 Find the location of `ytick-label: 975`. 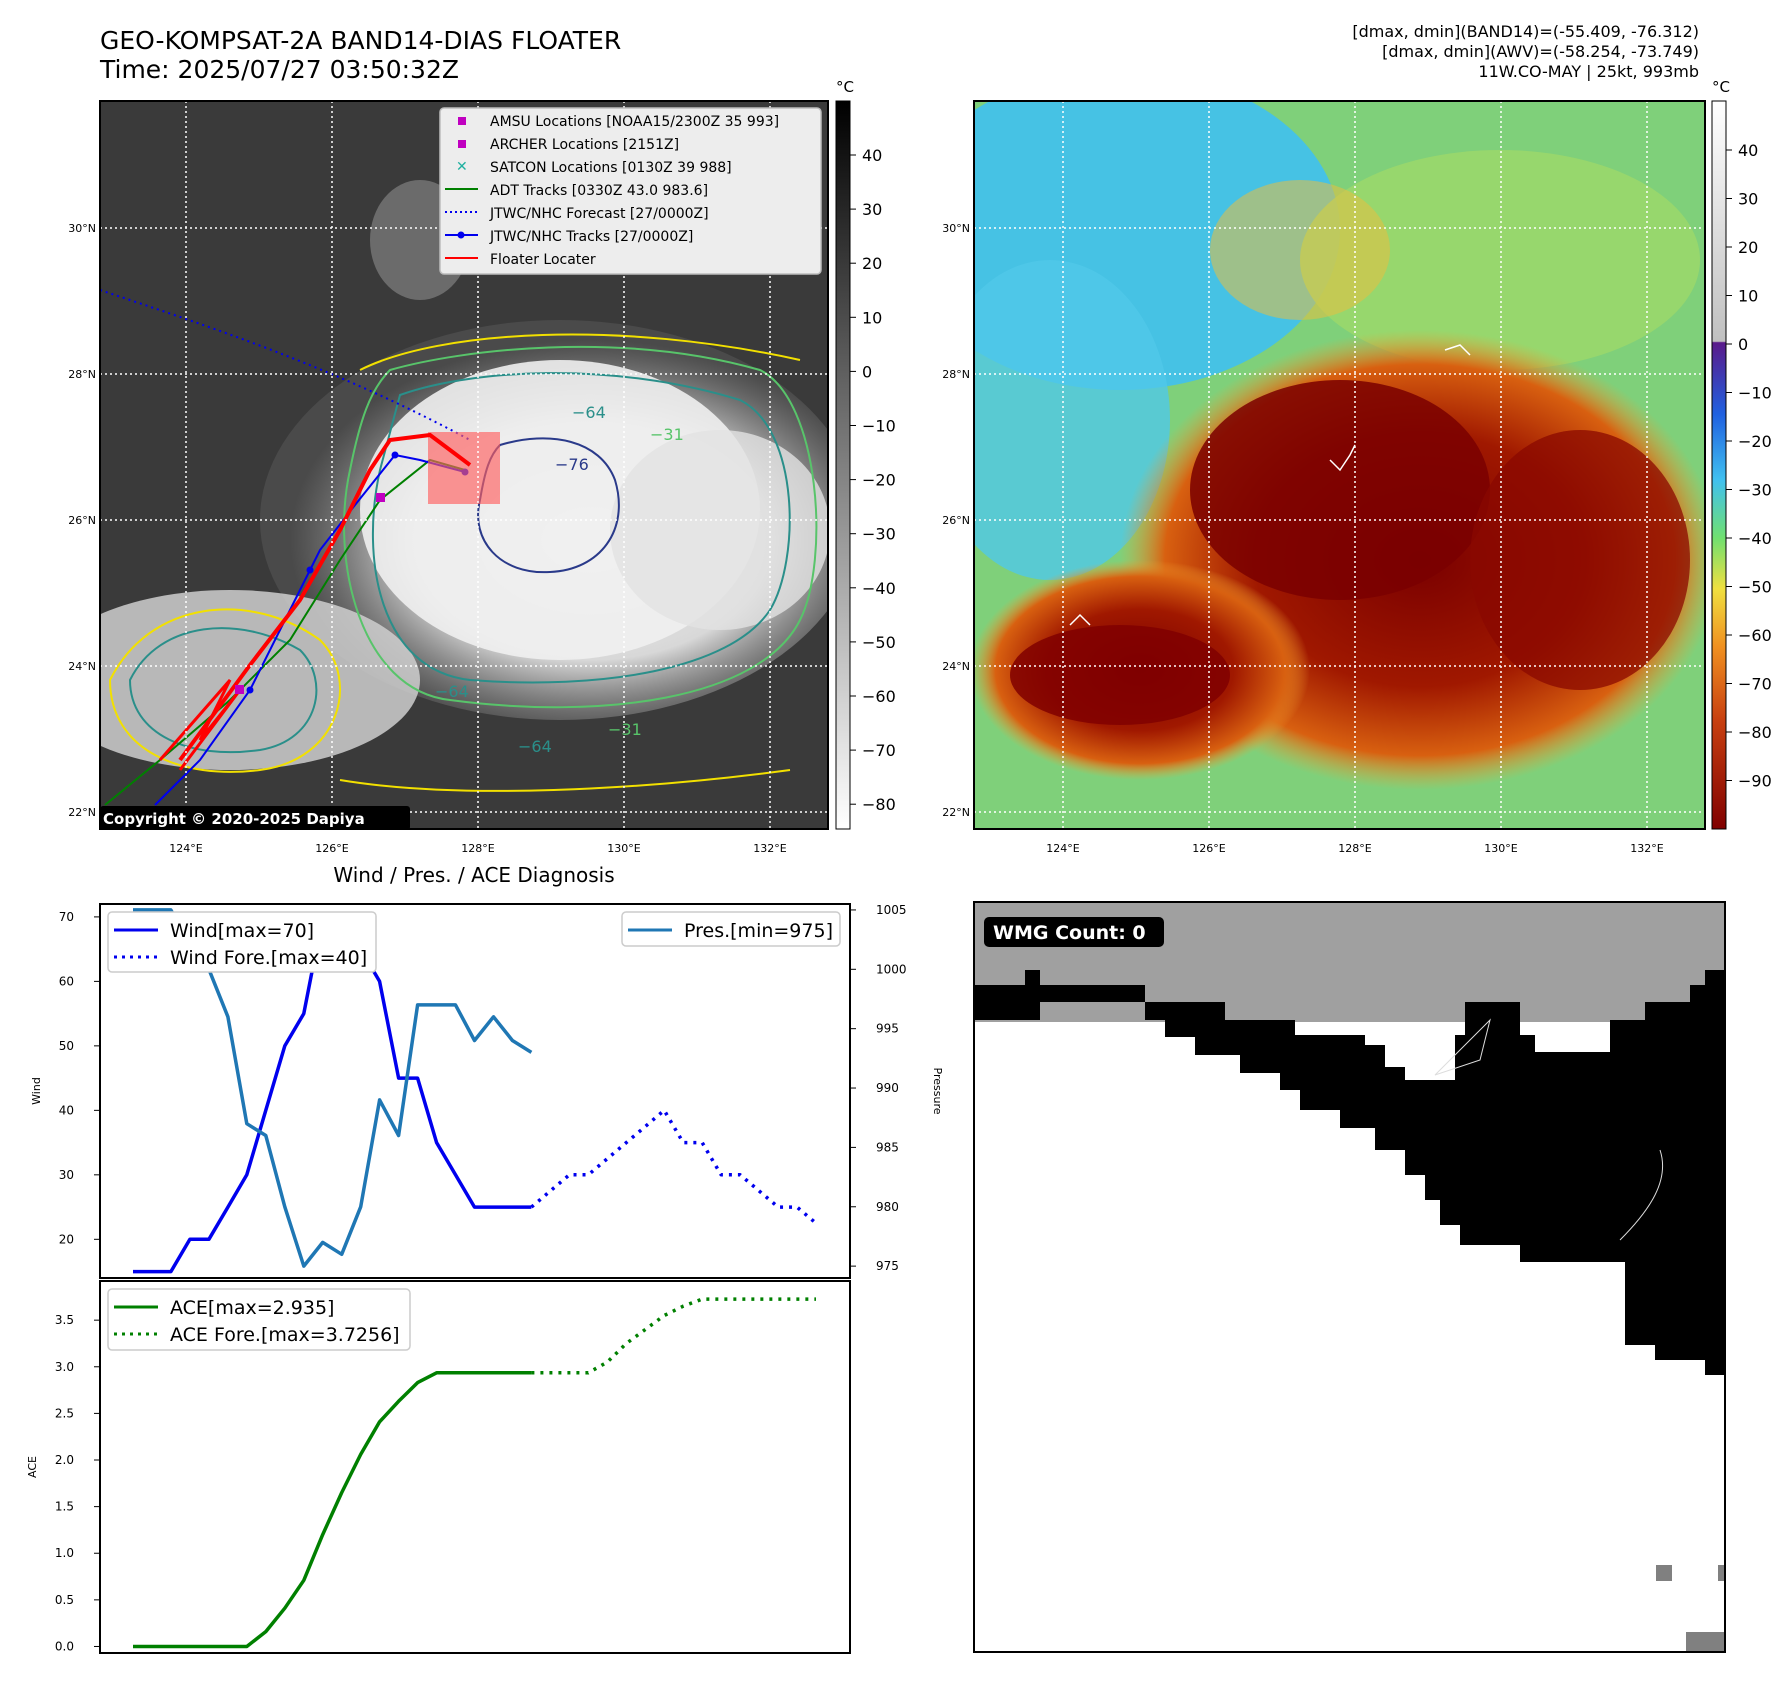

ytick-label: 975 is located at coordinates (887, 1266).